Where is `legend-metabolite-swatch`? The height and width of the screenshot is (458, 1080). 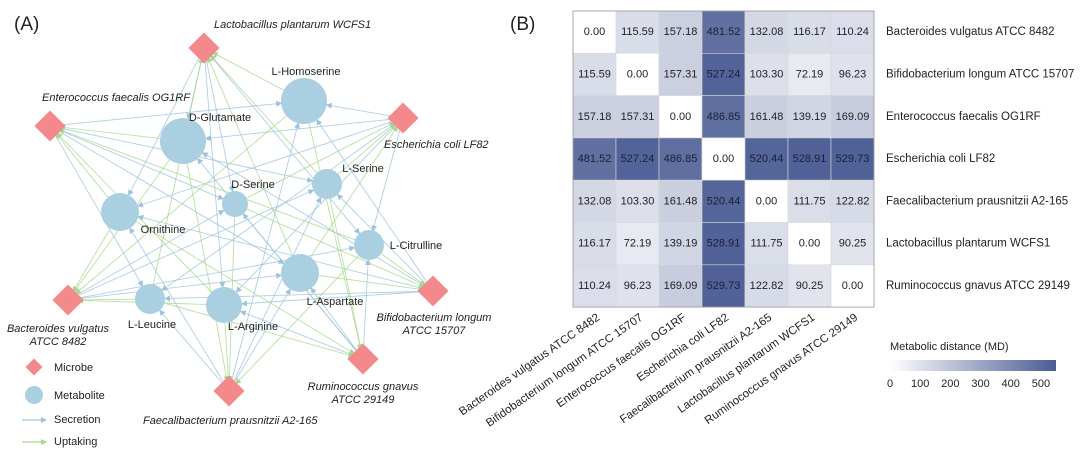 legend-metabolite-swatch is located at coordinates (34, 395).